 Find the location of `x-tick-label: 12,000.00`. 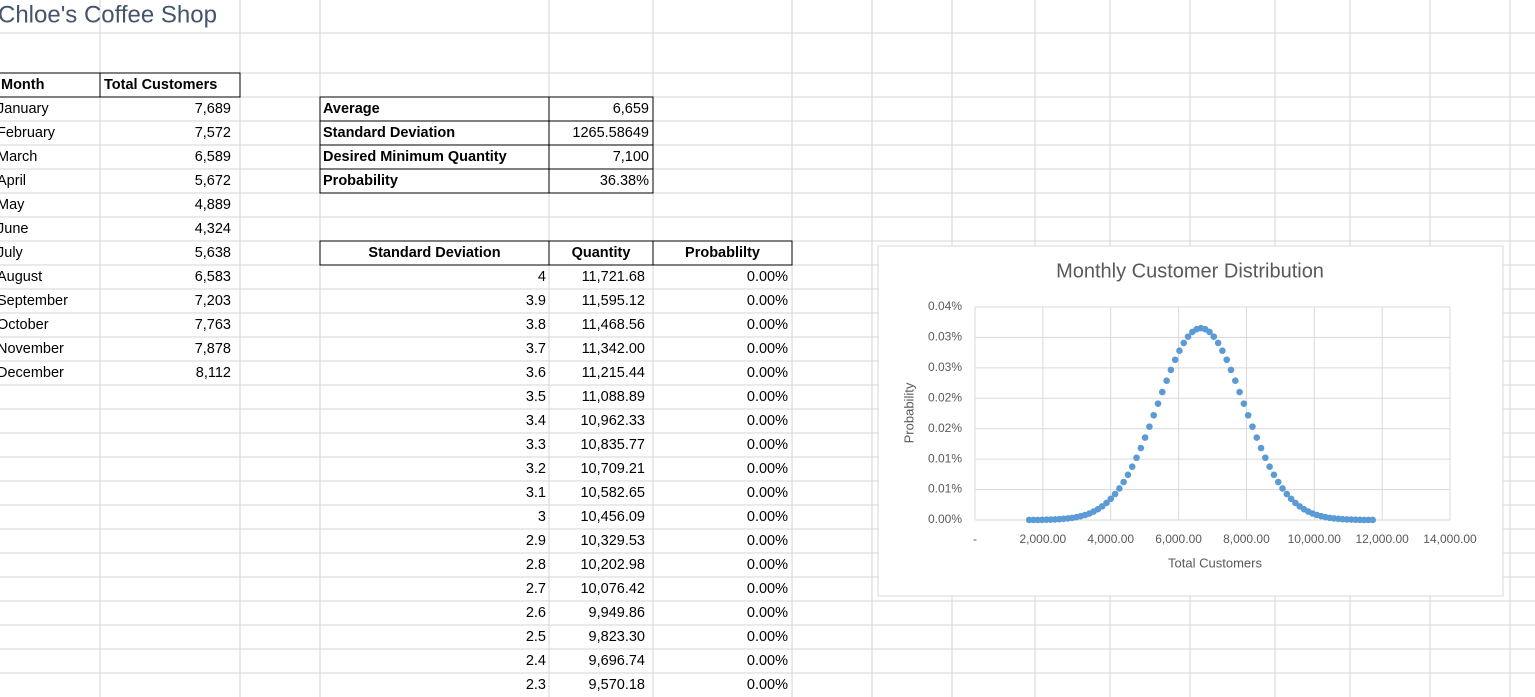

x-tick-label: 12,000.00 is located at coordinates (1382, 539).